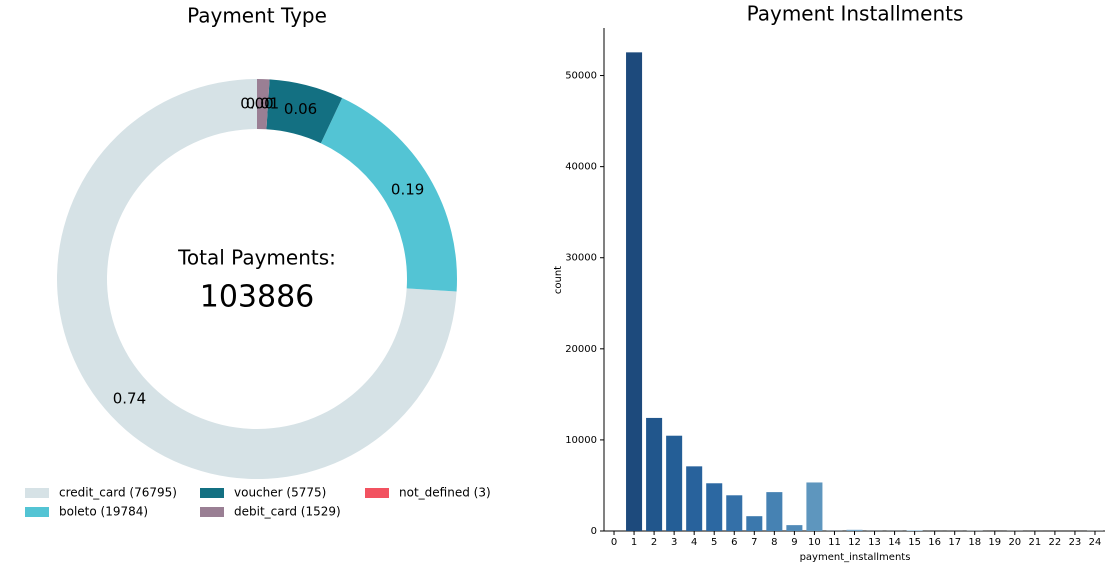  What do you see at coordinates (814, 542) in the screenshot?
I see `x-tick-label: 10` at bounding box center [814, 542].